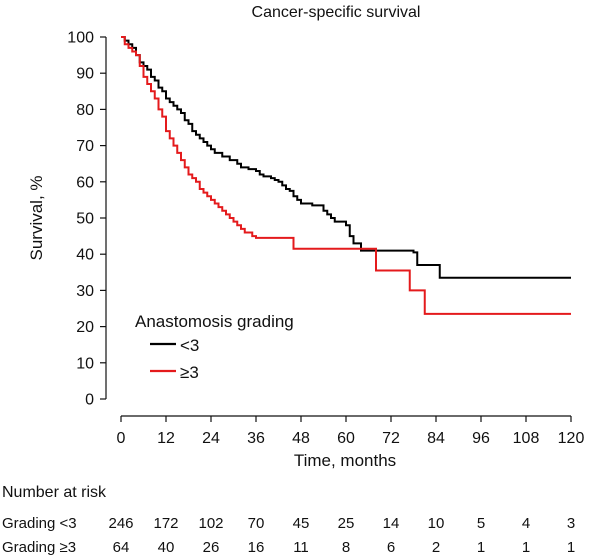 This screenshot has height=559, width=592. I want to click on chart-title: Cancer-specific survival, so click(336, 12).